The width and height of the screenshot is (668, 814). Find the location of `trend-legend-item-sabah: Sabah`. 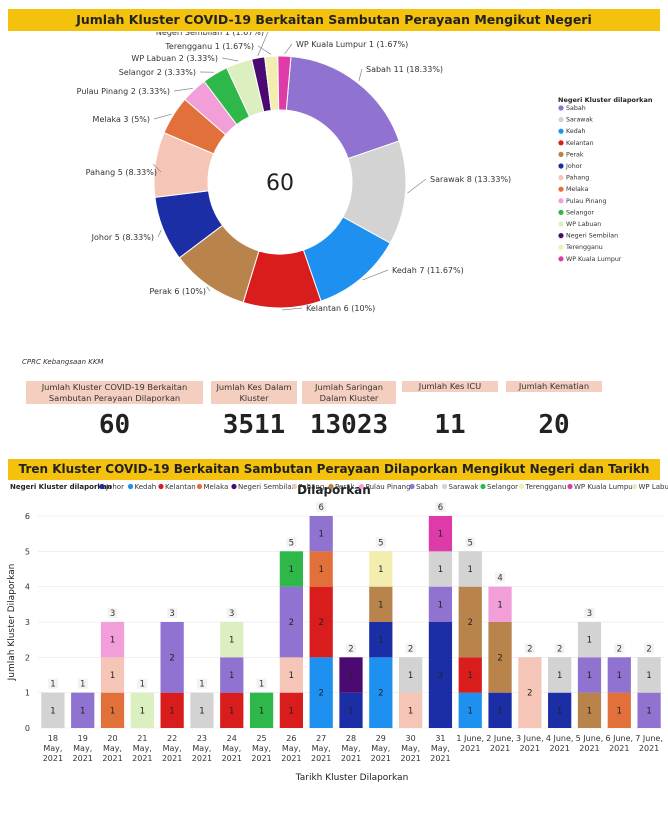

trend-legend-item-sabah: Sabah is located at coordinates (427, 487).